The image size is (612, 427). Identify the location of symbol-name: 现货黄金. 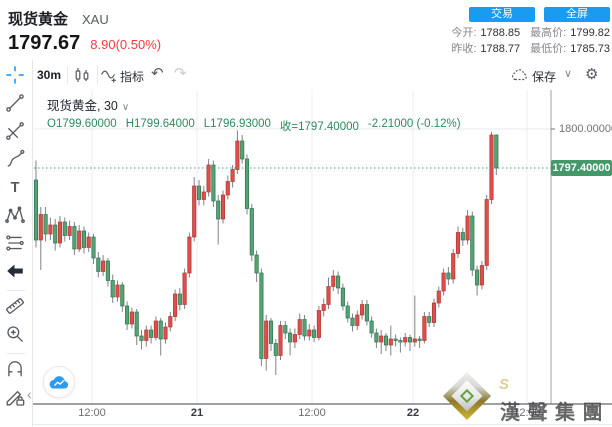
(38, 19).